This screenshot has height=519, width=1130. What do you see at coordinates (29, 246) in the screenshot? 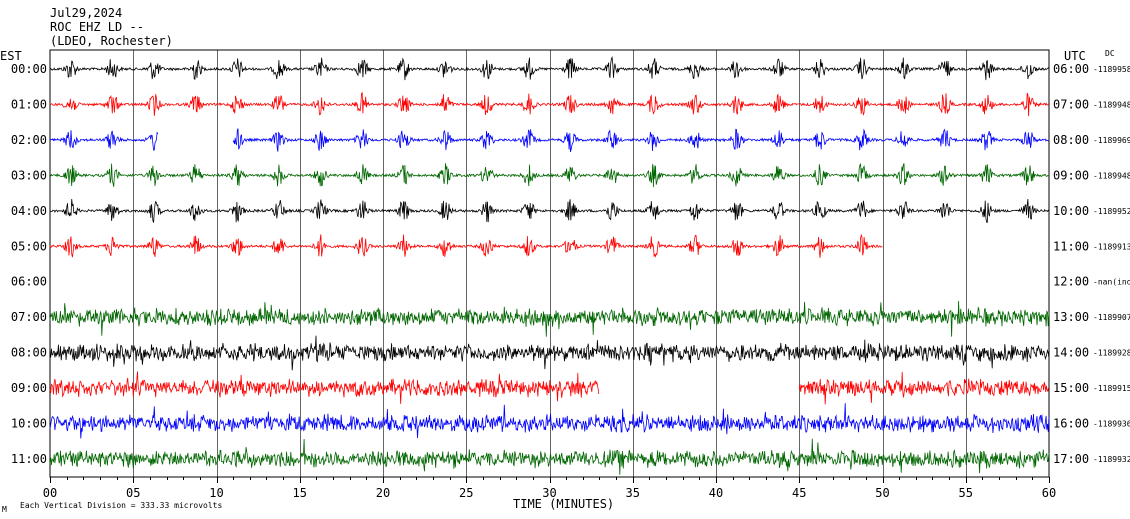
I see `est-label-05:00: 05:00` at bounding box center [29, 246].